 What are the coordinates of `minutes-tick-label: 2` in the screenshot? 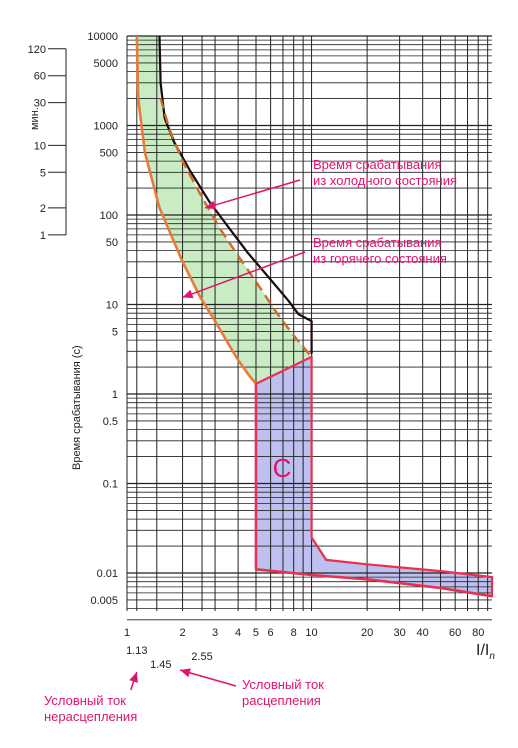 It's located at (43, 209).